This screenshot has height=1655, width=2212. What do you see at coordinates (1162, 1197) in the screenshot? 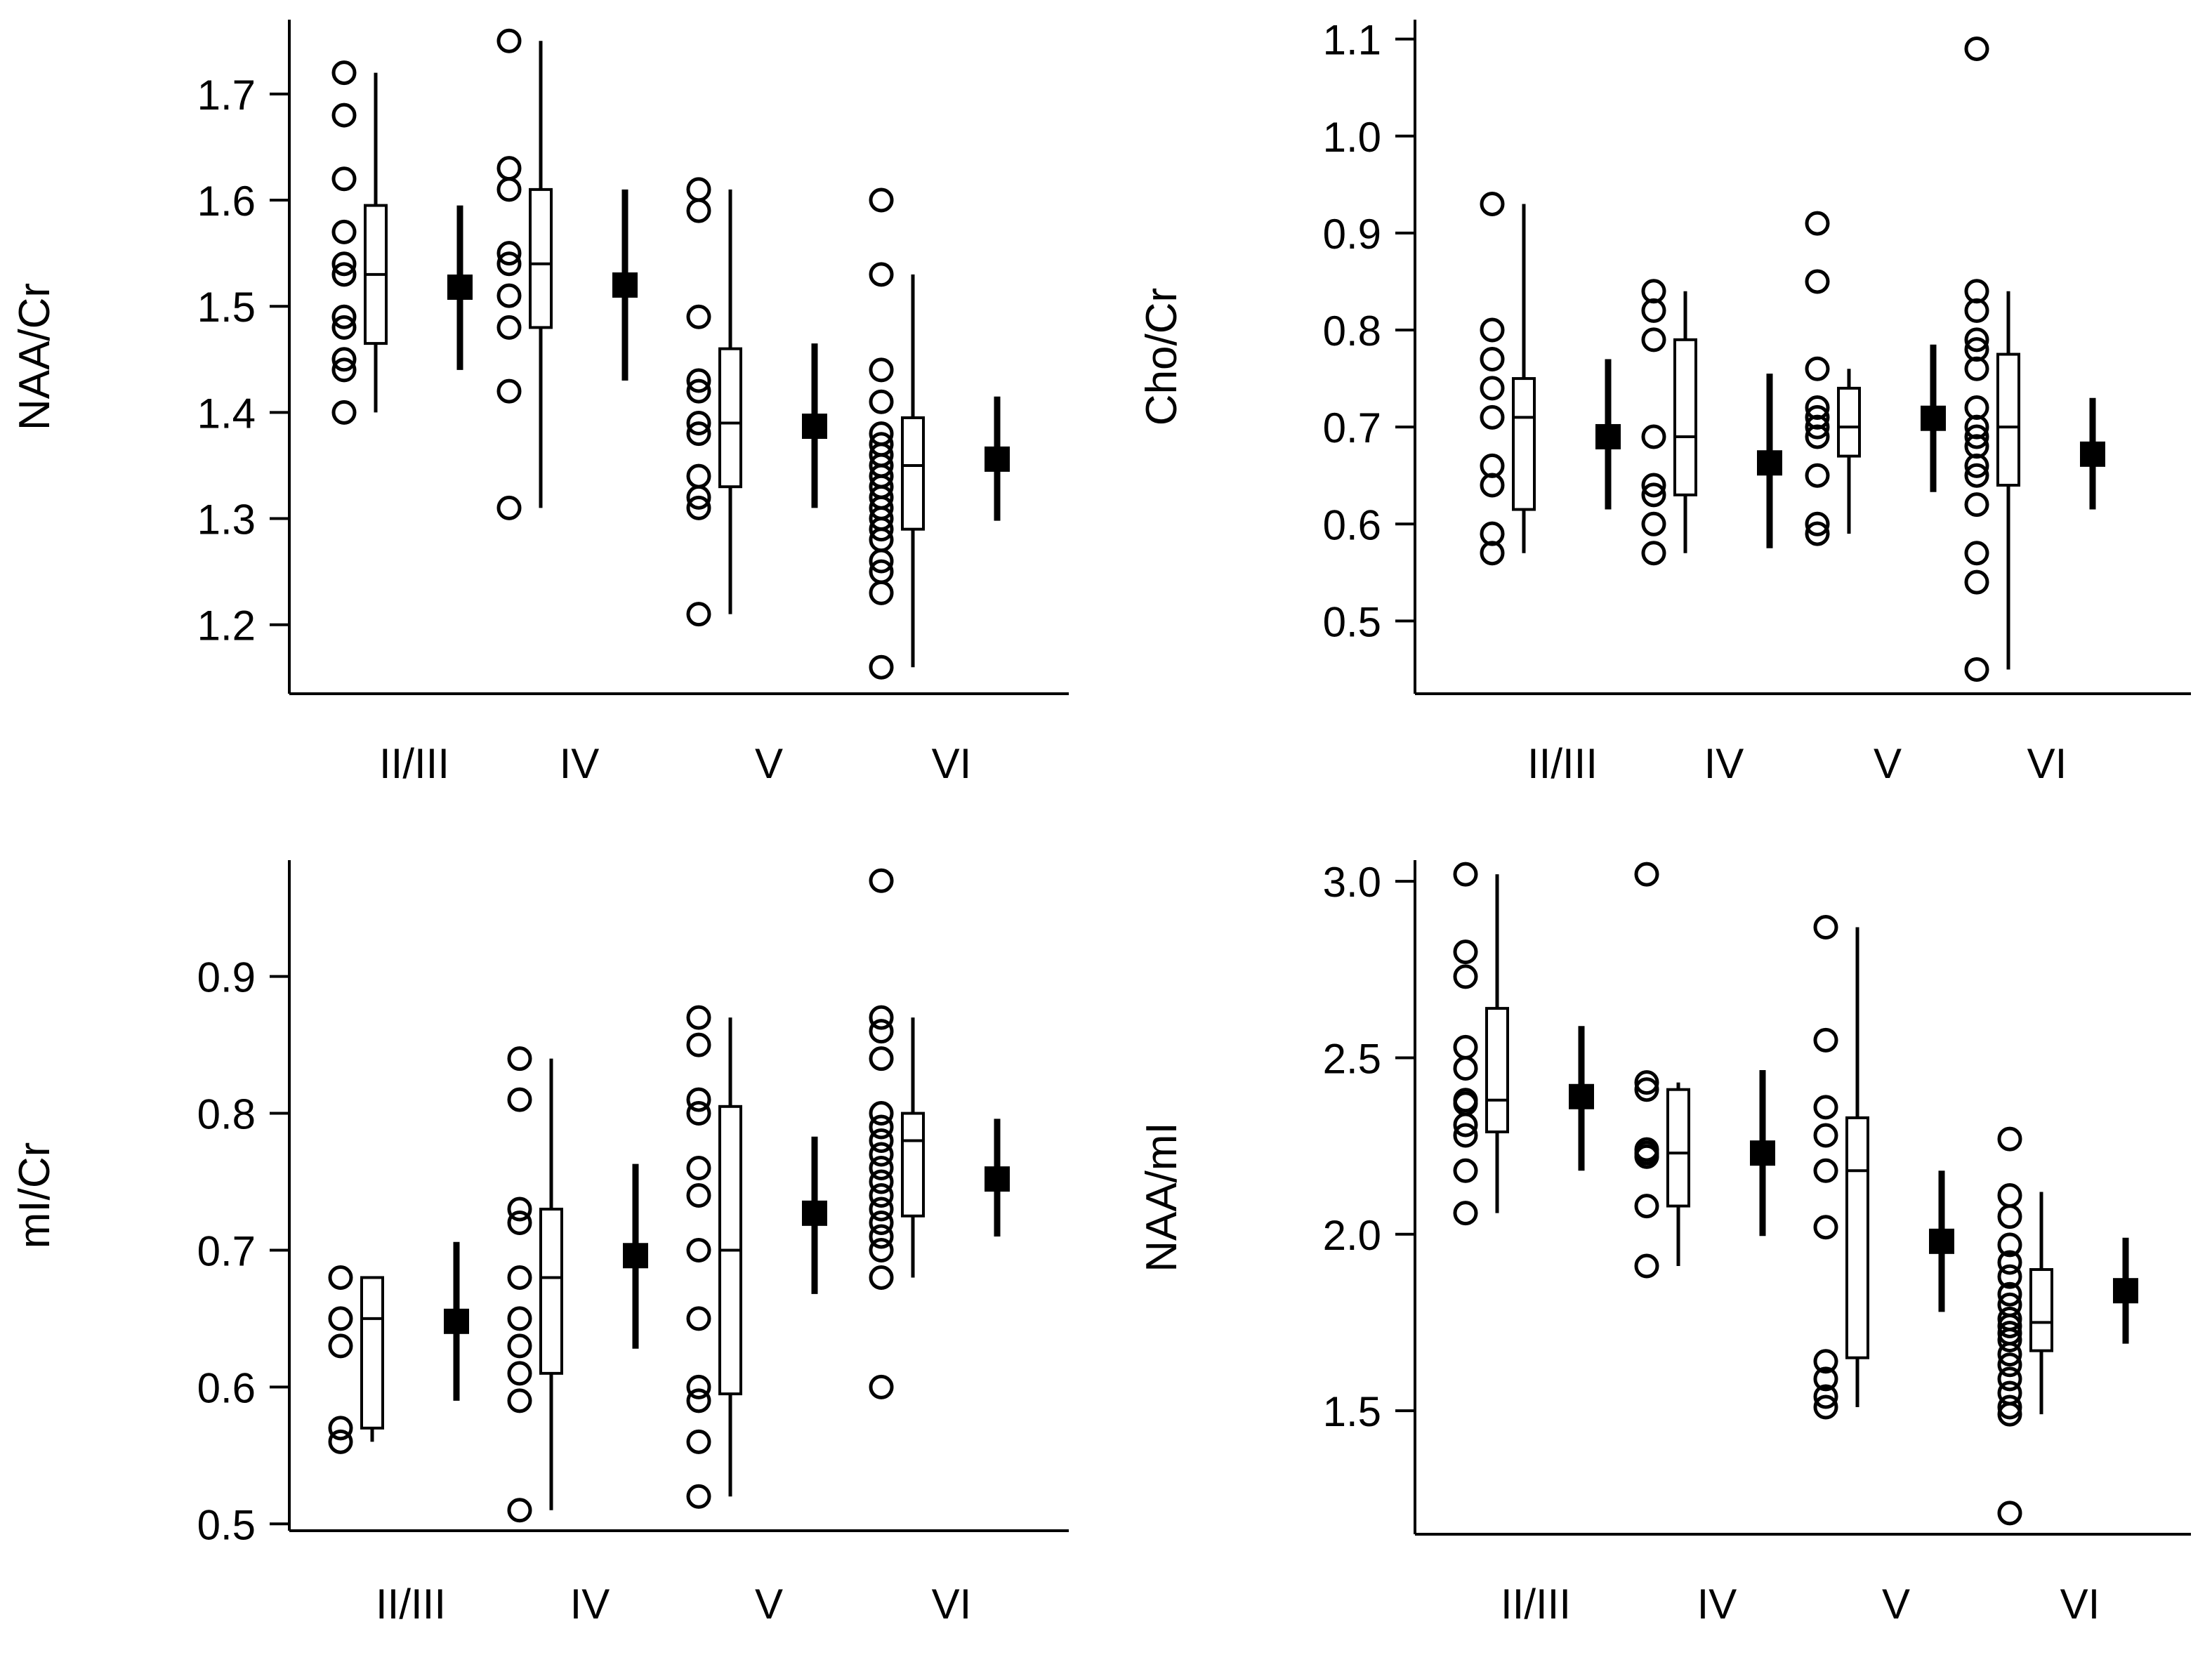
I see `y-axis-label: NAA/mI` at bounding box center [1162, 1197].